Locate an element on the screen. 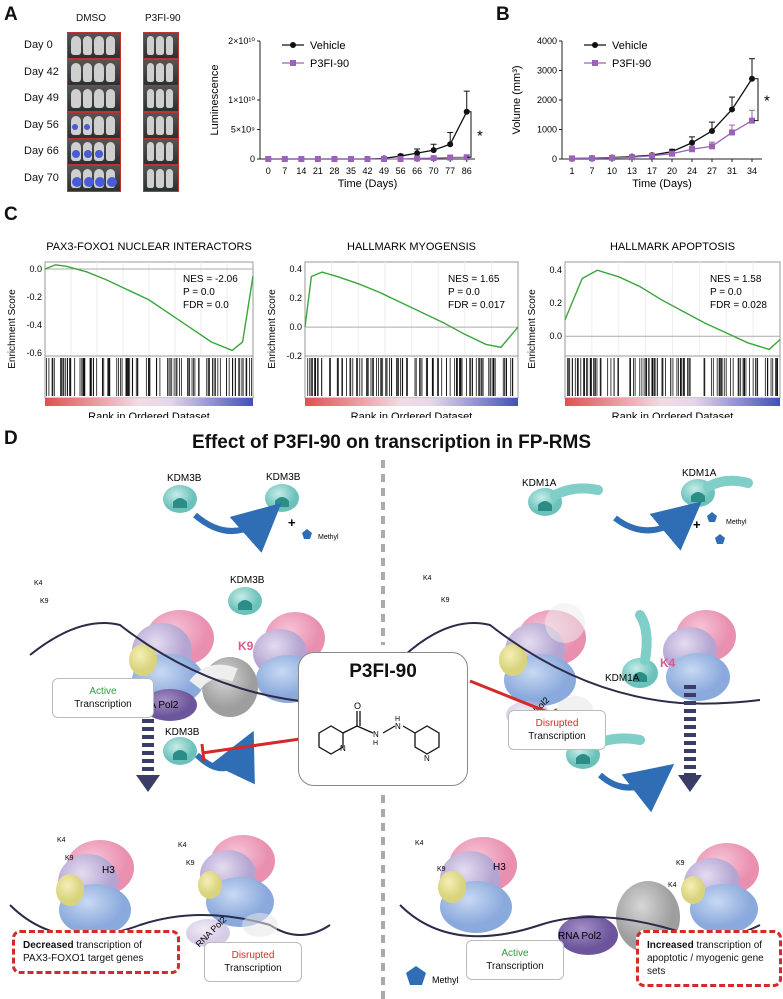 This screenshot has height=999, width=783. x-tick-label: 17 is located at coordinates (652, 171).